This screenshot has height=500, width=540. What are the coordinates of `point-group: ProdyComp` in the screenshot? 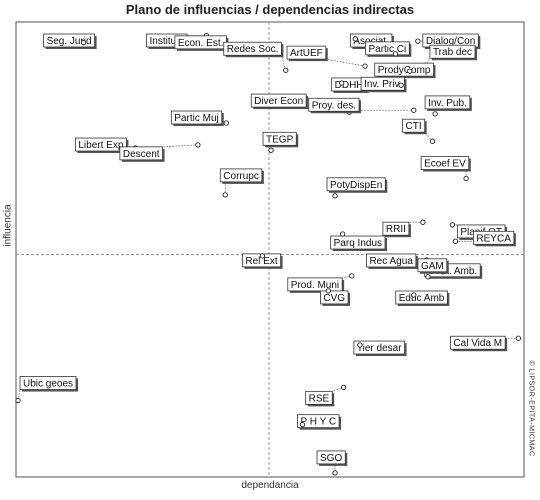 It's located at (405, 70).